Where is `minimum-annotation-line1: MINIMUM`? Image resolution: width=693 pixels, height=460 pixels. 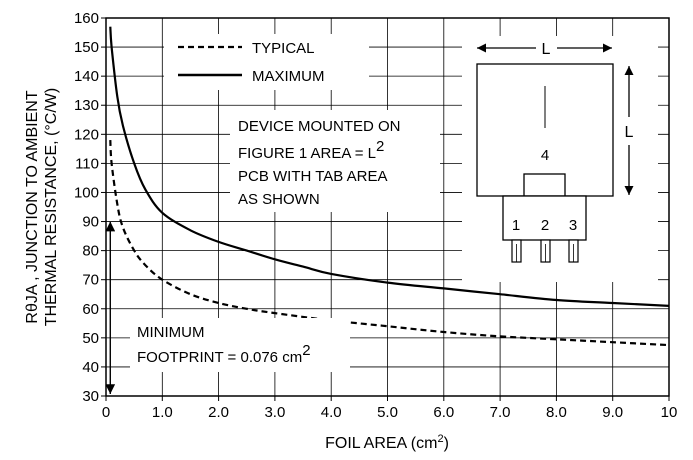 minimum-annotation-line1: MINIMUM is located at coordinates (171, 332).